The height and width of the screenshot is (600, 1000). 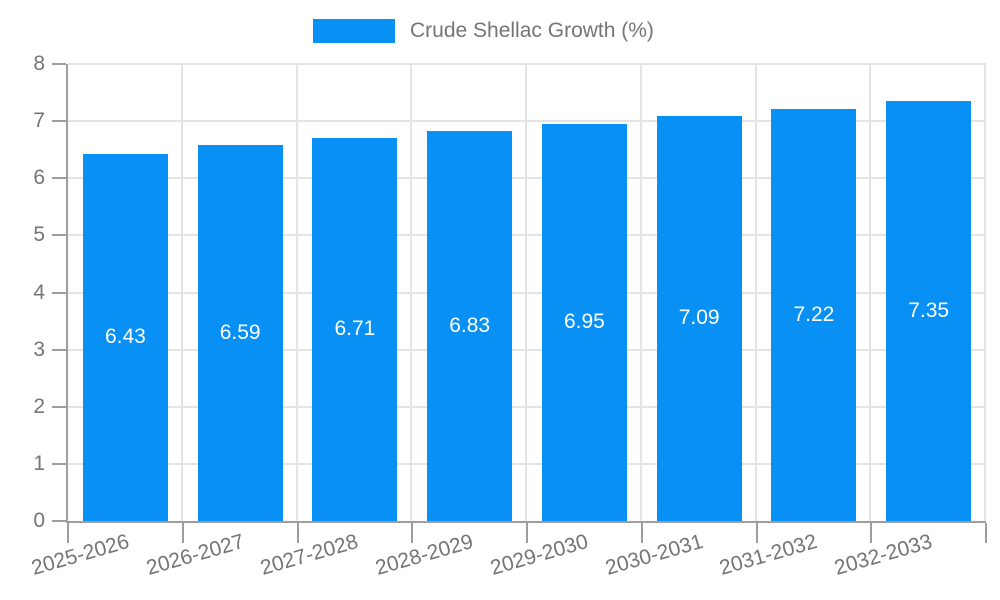 What do you see at coordinates (424, 555) in the screenshot?
I see `x-axis-category-label: 2028-2029` at bounding box center [424, 555].